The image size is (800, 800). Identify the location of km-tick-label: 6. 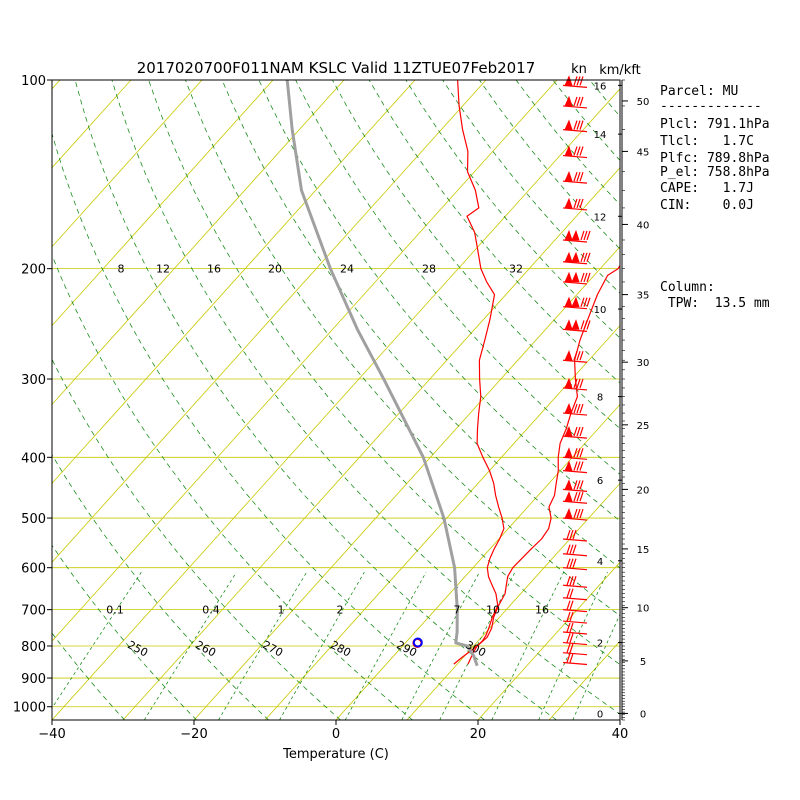
(600, 481).